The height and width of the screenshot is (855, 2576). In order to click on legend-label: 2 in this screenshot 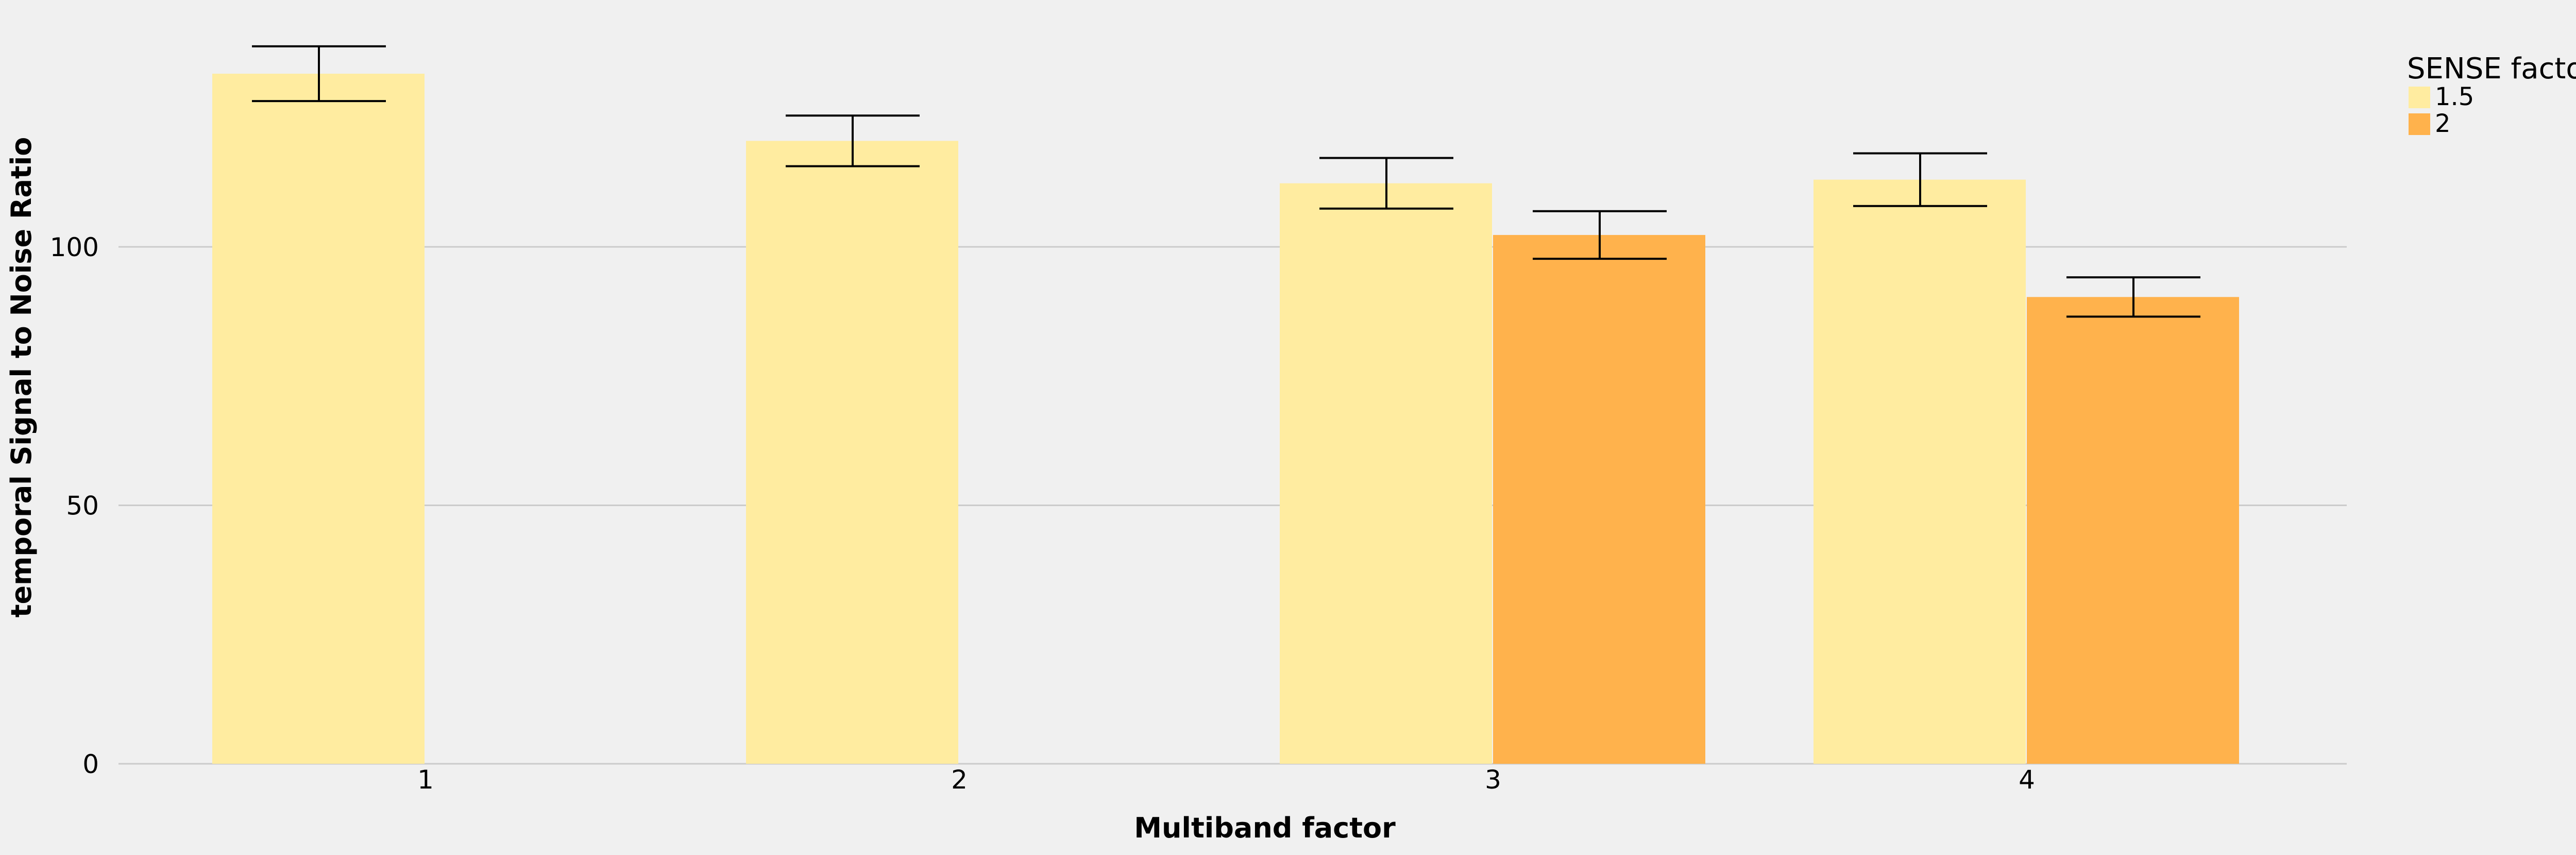, I will do `click(2443, 123)`.